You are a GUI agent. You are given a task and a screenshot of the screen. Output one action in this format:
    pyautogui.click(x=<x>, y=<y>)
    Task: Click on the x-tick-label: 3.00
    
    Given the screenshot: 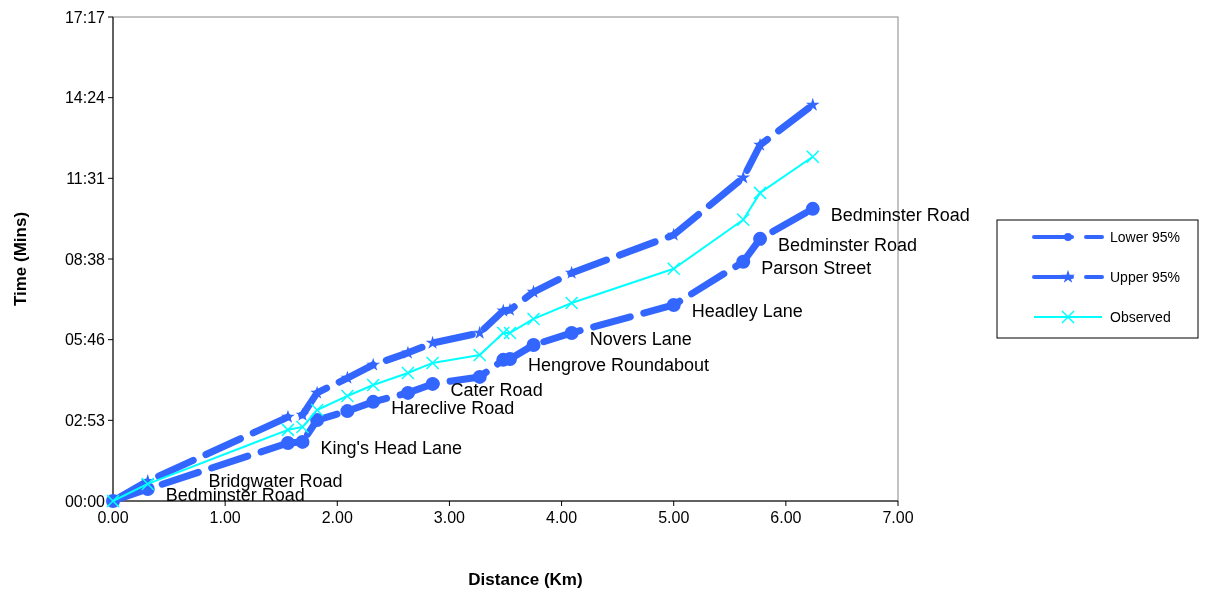 What is the action you would take?
    pyautogui.click(x=449, y=517)
    